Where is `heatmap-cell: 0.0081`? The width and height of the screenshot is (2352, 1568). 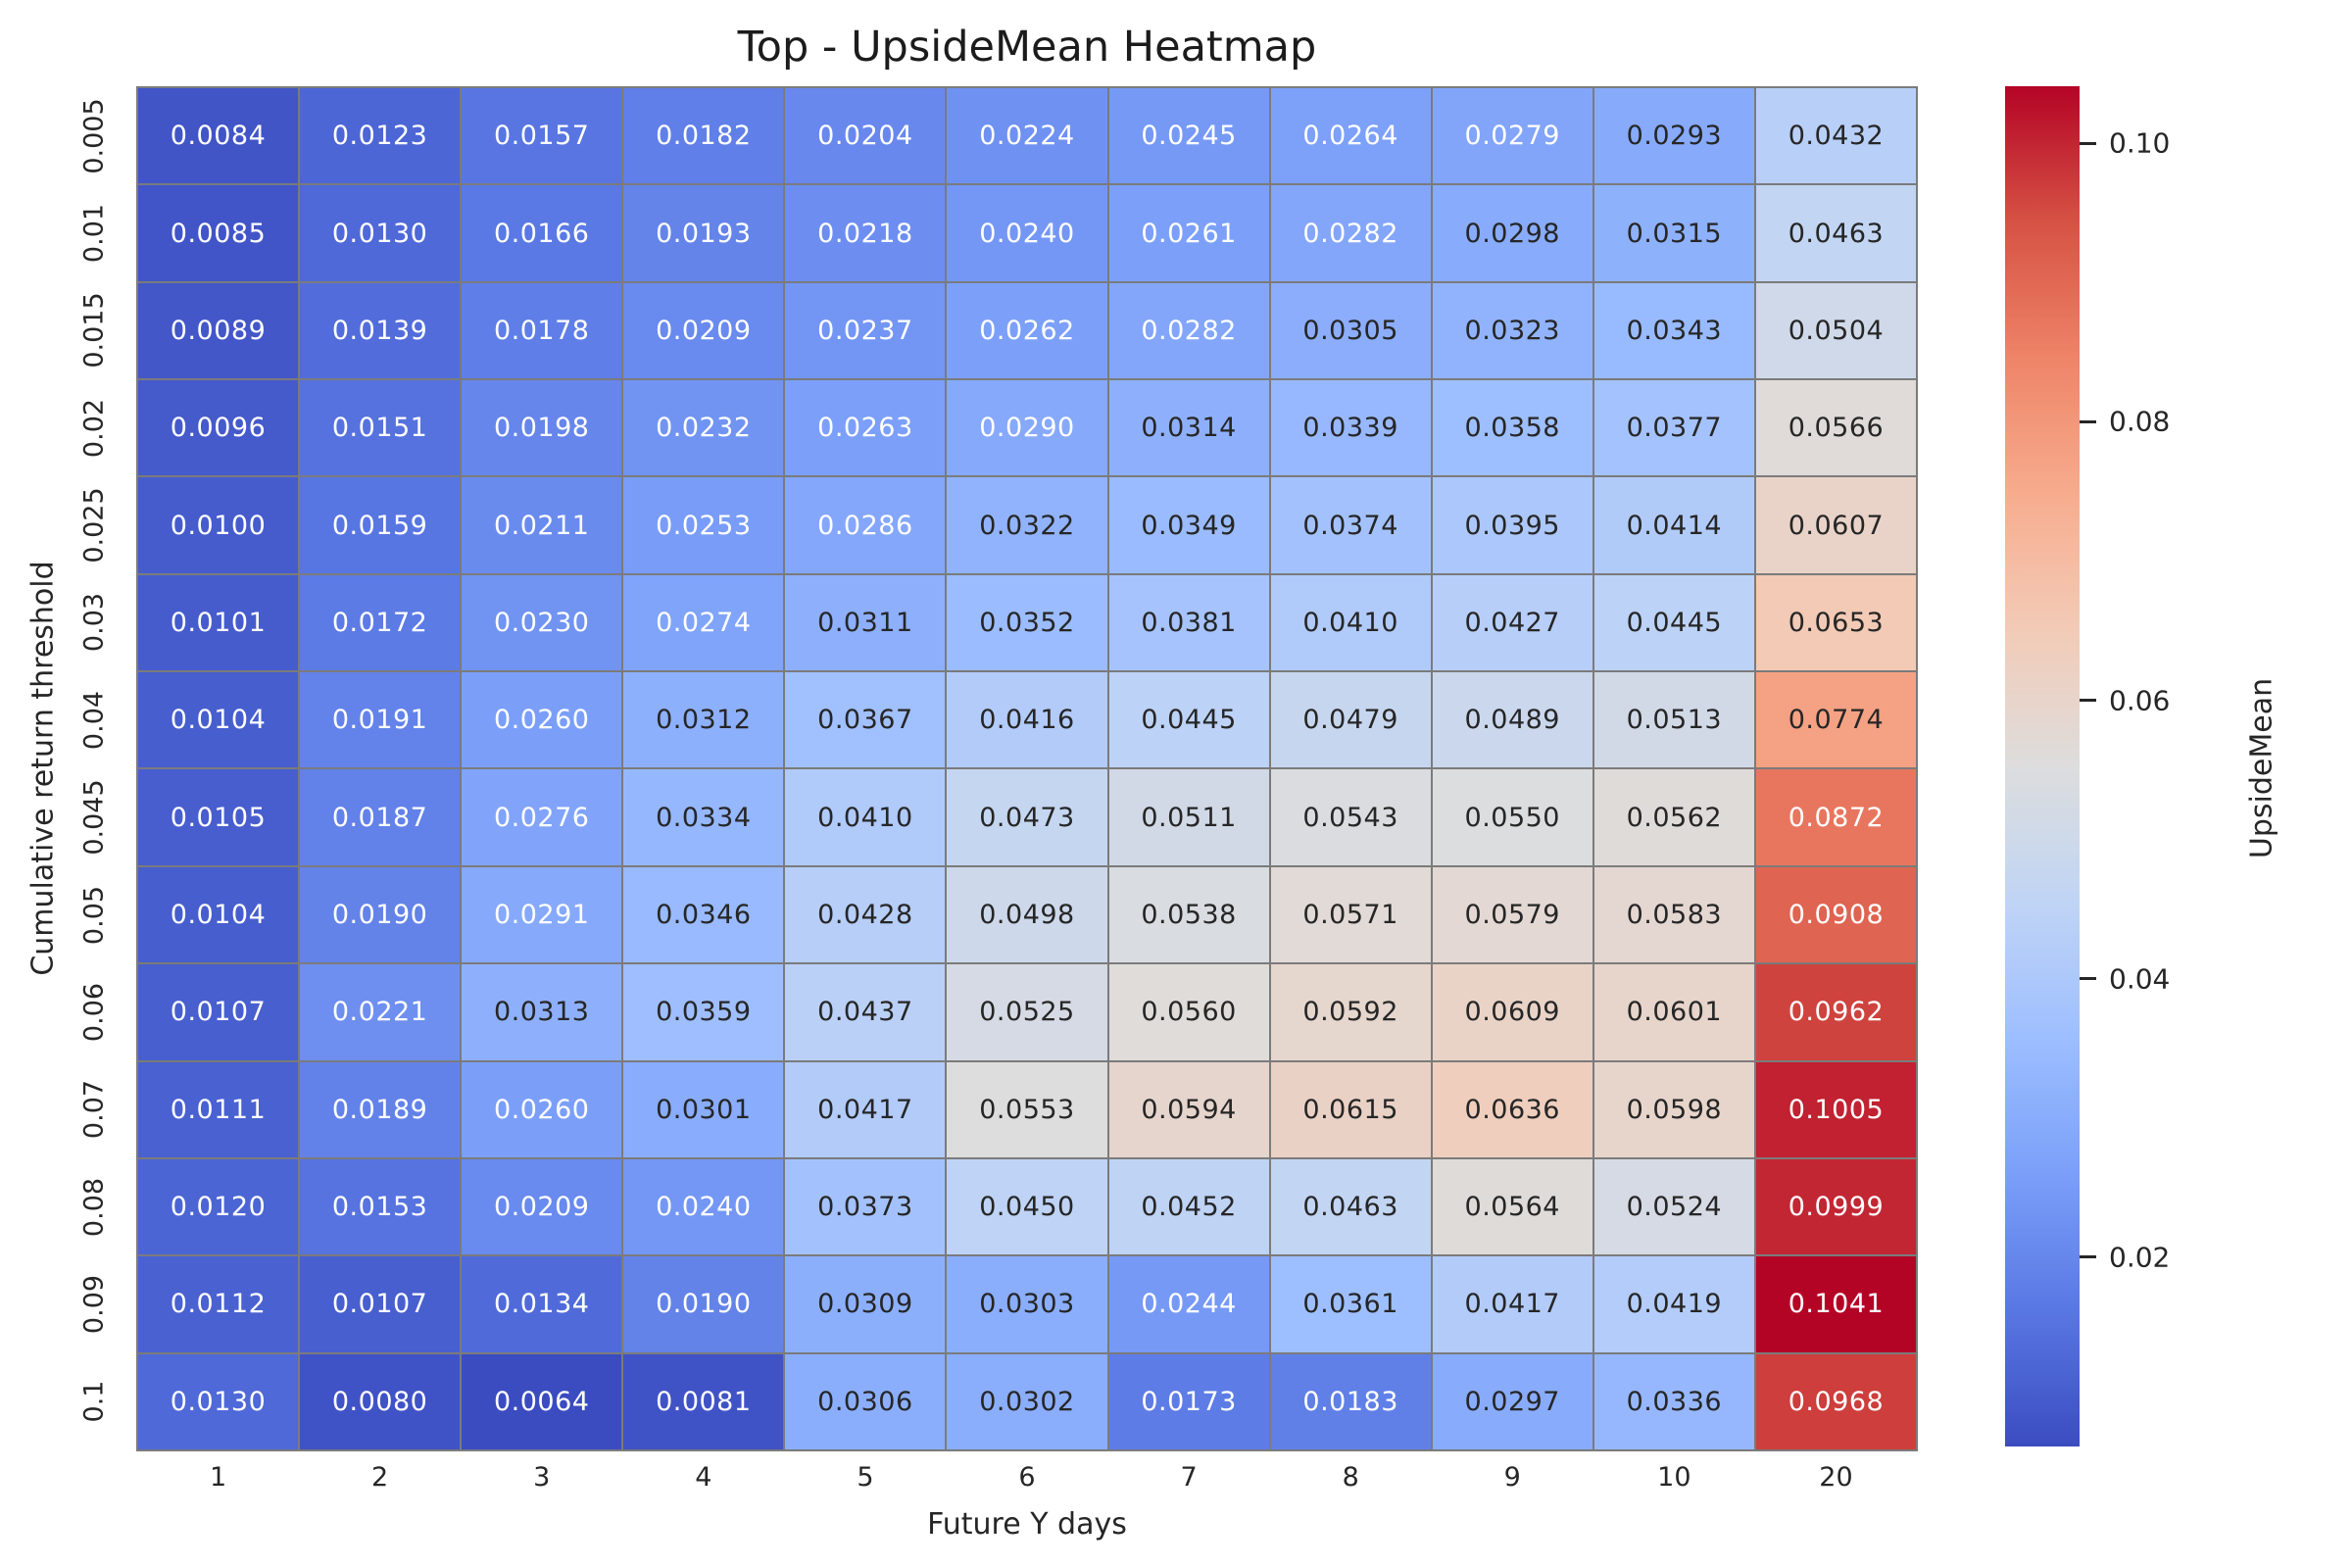 heatmap-cell: 0.0081 is located at coordinates (703, 1401).